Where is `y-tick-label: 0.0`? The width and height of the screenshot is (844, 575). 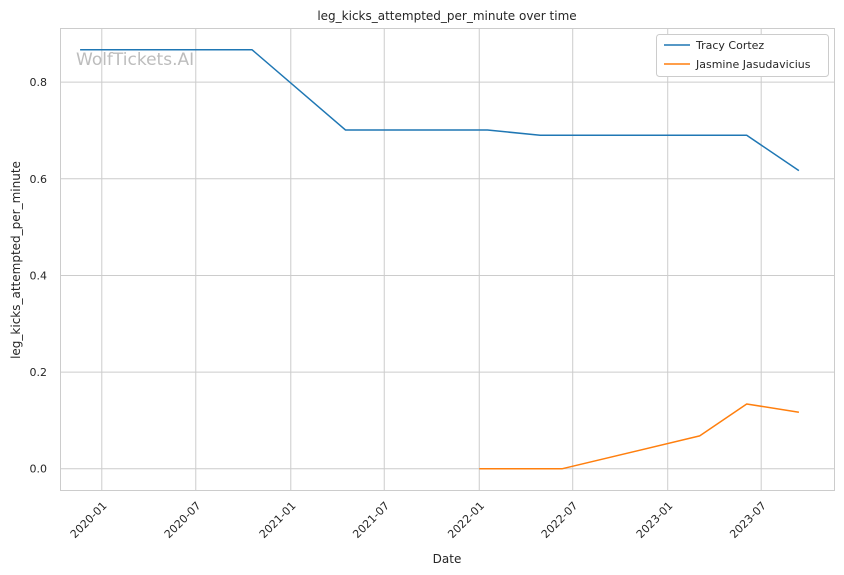
y-tick-label: 0.0 is located at coordinates (39, 469).